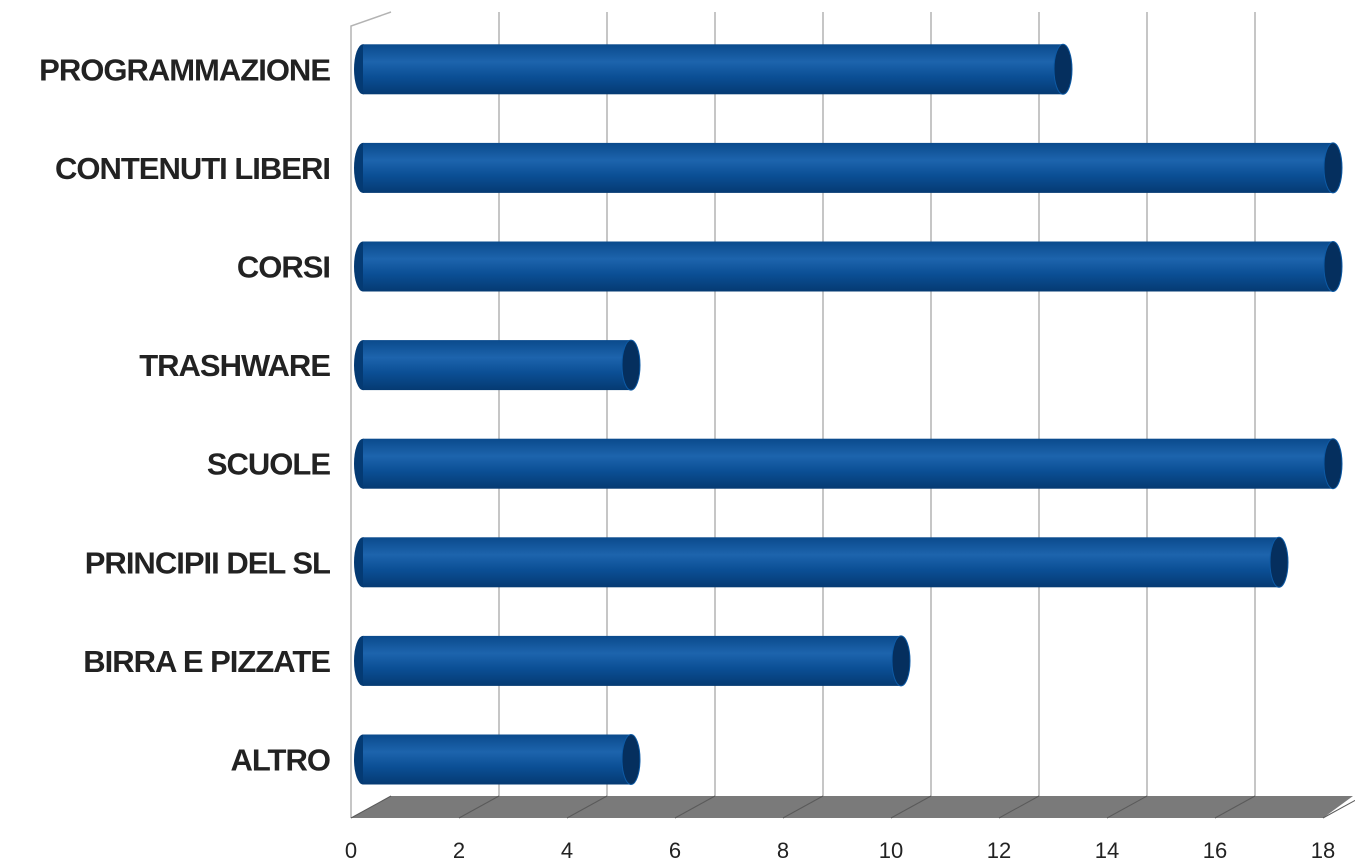 The width and height of the screenshot is (1355, 864). I want to click on chart-floor, so click(852, 807).